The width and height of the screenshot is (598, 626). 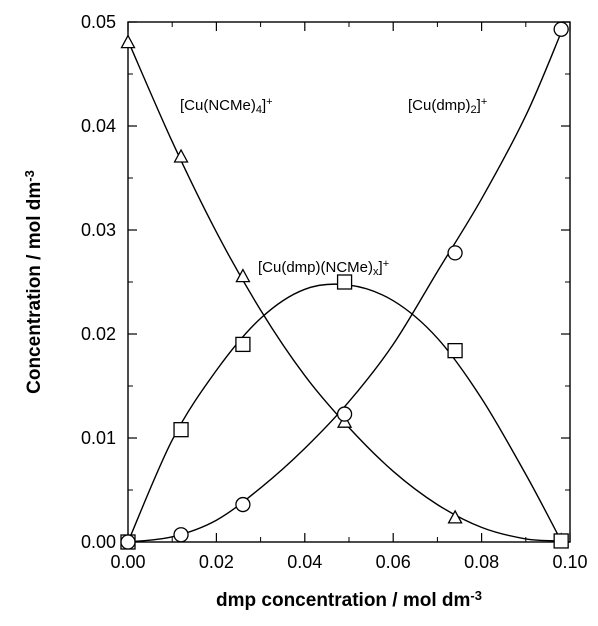 What do you see at coordinates (98, 230) in the screenshot?
I see `y-tick-label: 0.03` at bounding box center [98, 230].